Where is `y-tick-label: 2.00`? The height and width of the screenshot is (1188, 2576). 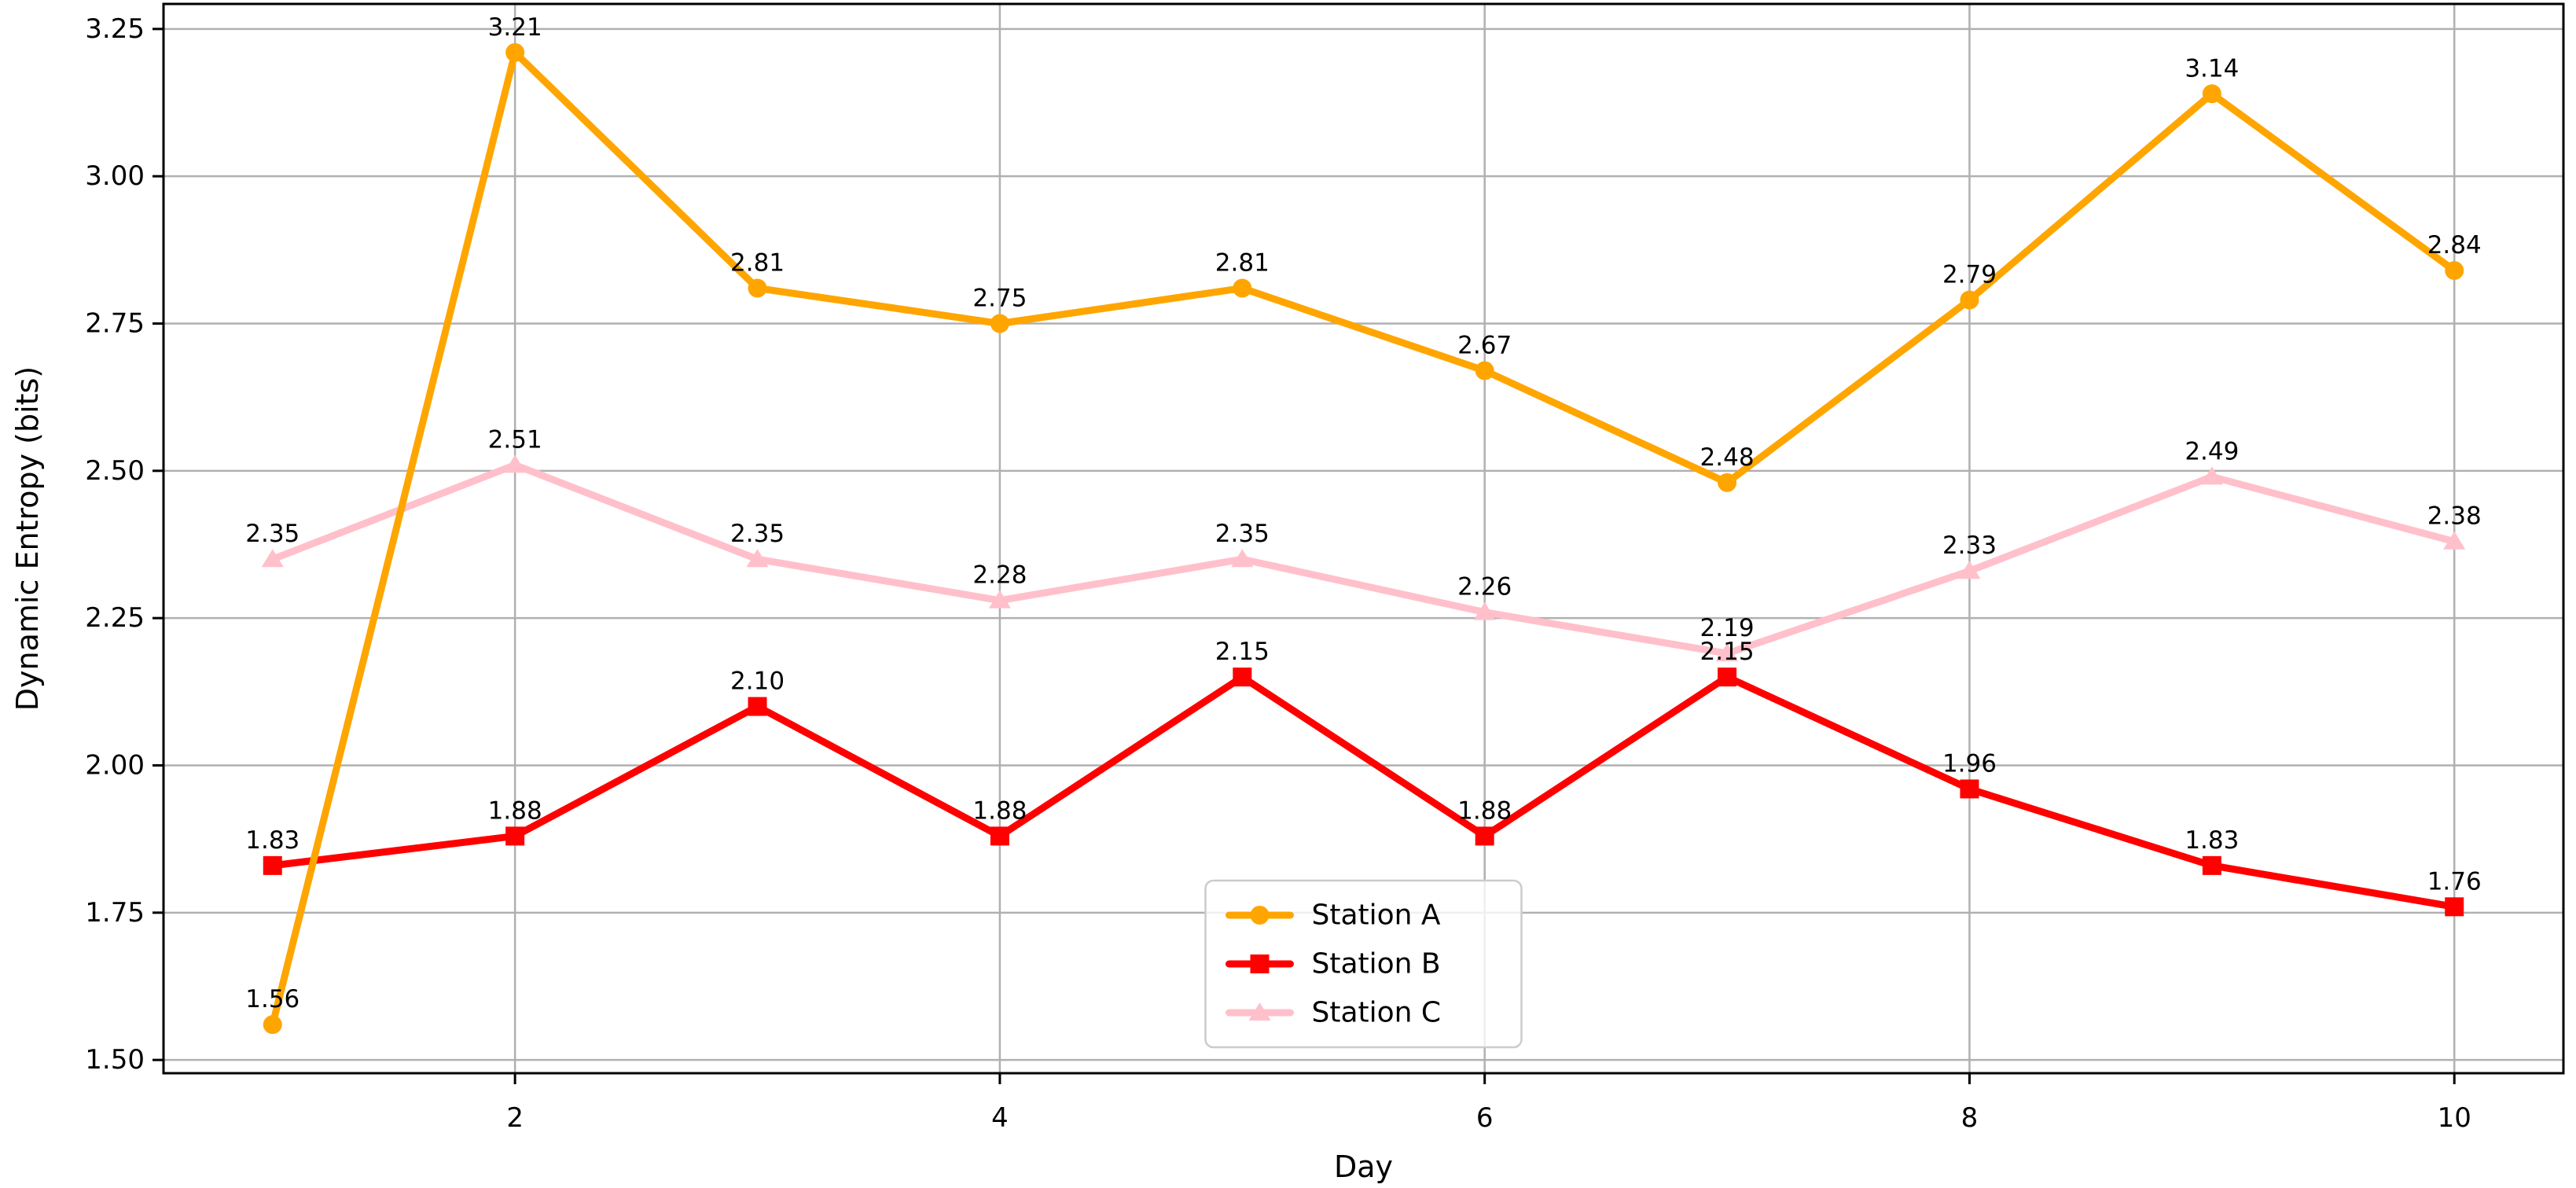
y-tick-label: 2.00 is located at coordinates (115, 765).